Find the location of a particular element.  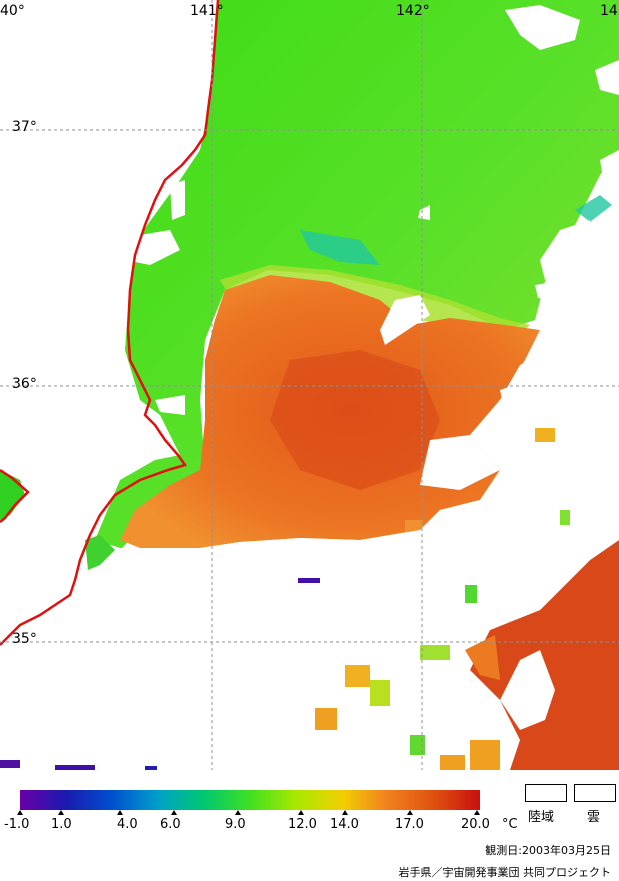

lon-label: 14 is located at coordinates (609, 11).